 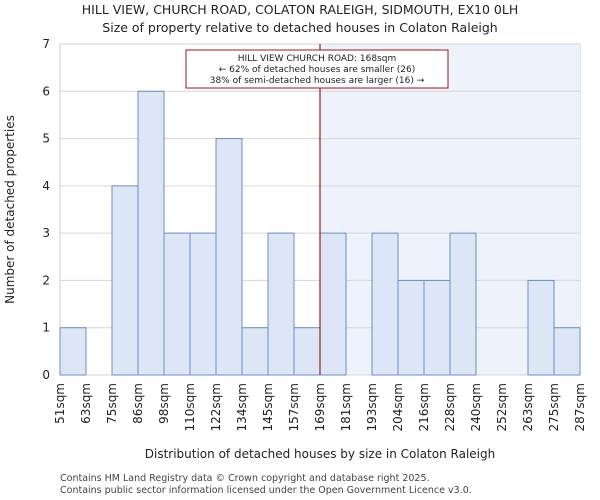 I want to click on x-tick-label: 275sqm, so click(x=554, y=407).